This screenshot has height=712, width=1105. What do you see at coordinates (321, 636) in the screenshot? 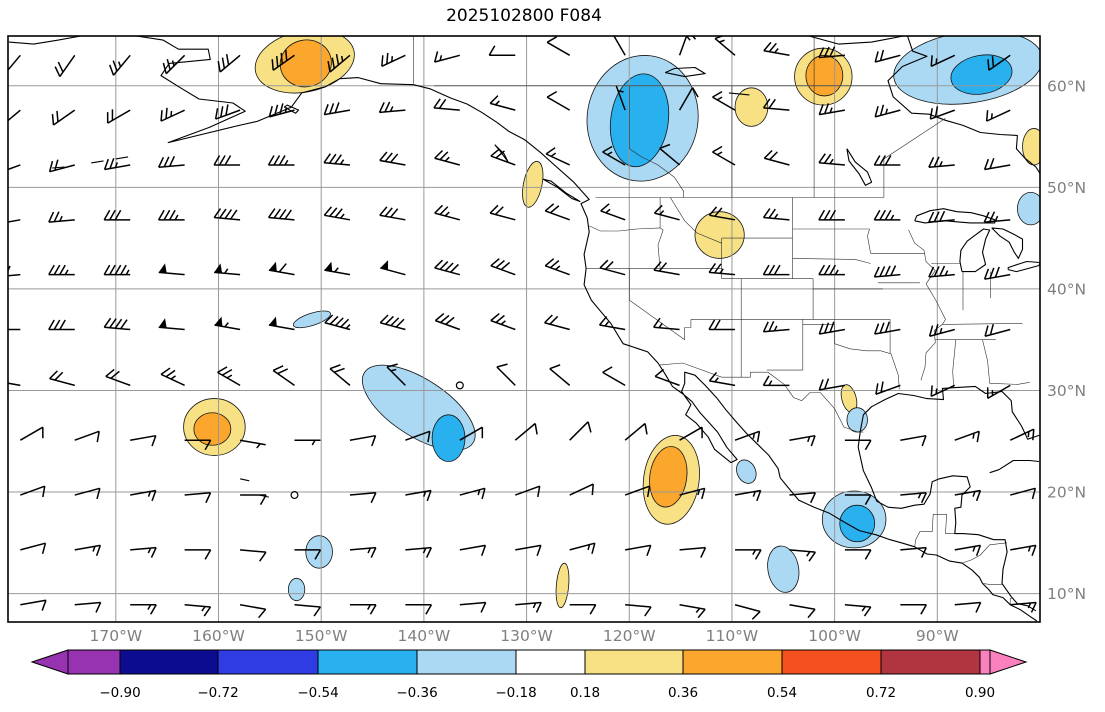
I see `lon-tick-label: 150°W` at bounding box center [321, 636].